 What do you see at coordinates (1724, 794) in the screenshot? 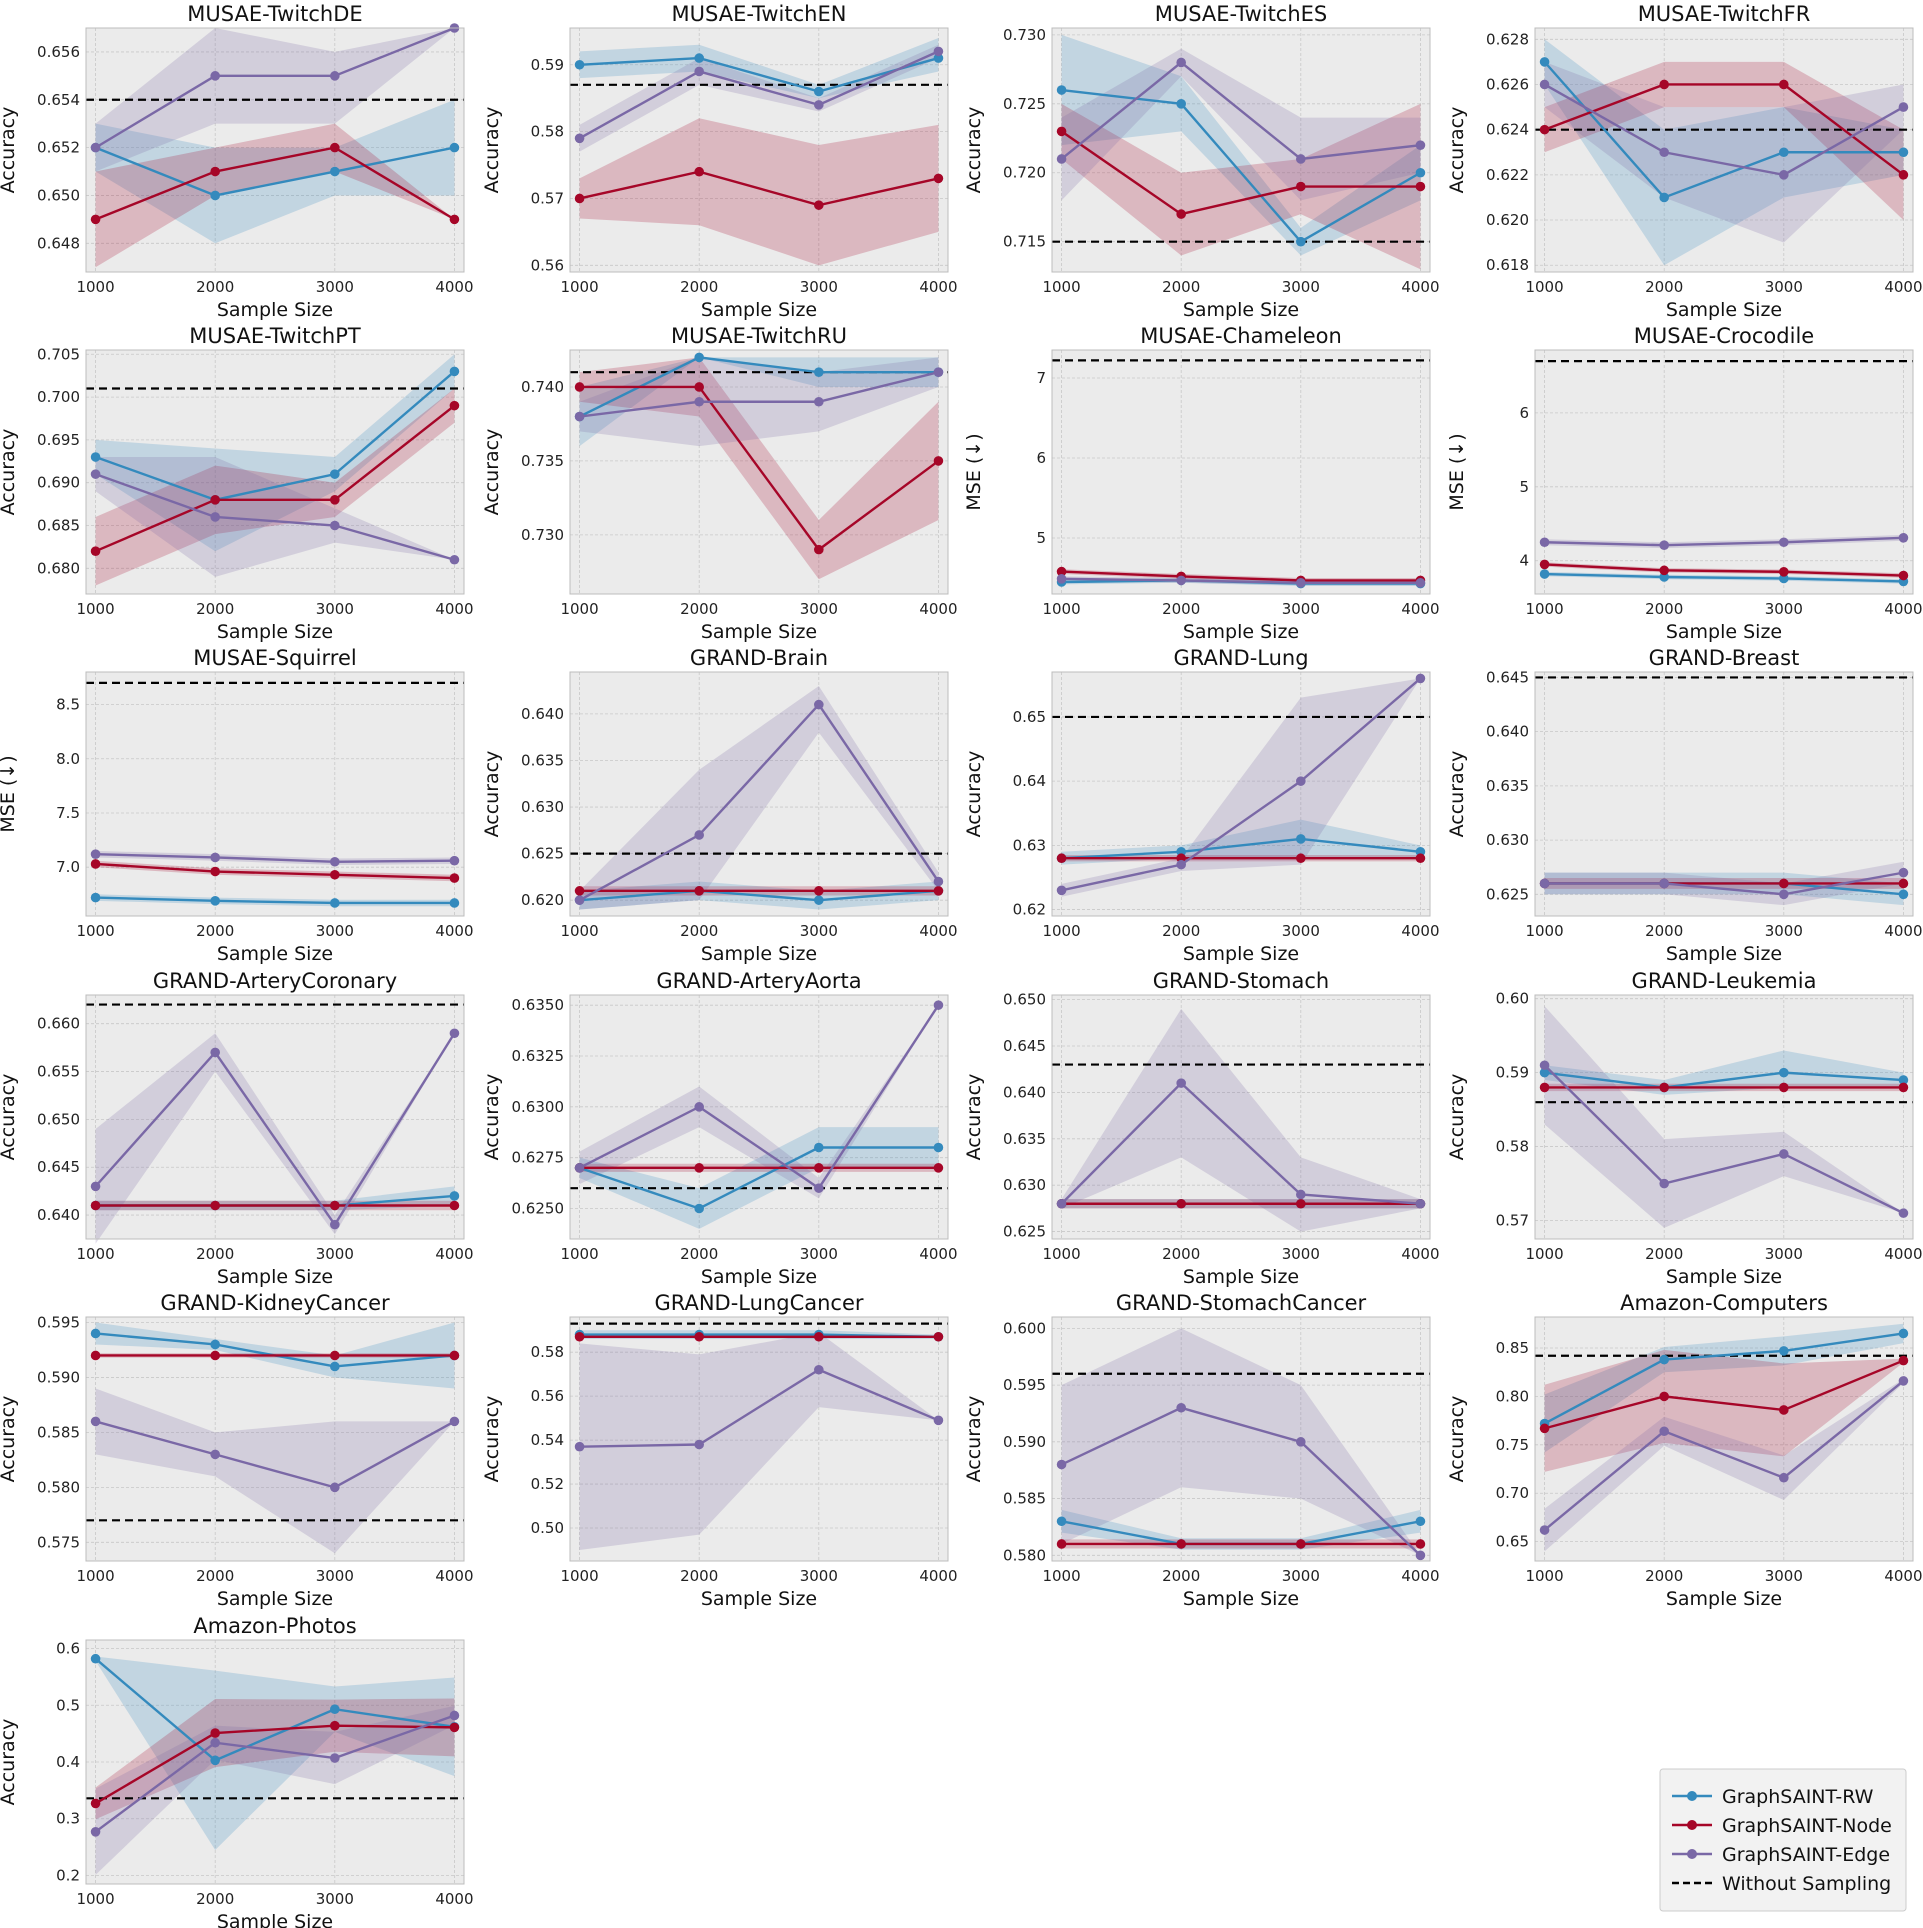
I see `panel-grand-breast-frame` at bounding box center [1724, 794].